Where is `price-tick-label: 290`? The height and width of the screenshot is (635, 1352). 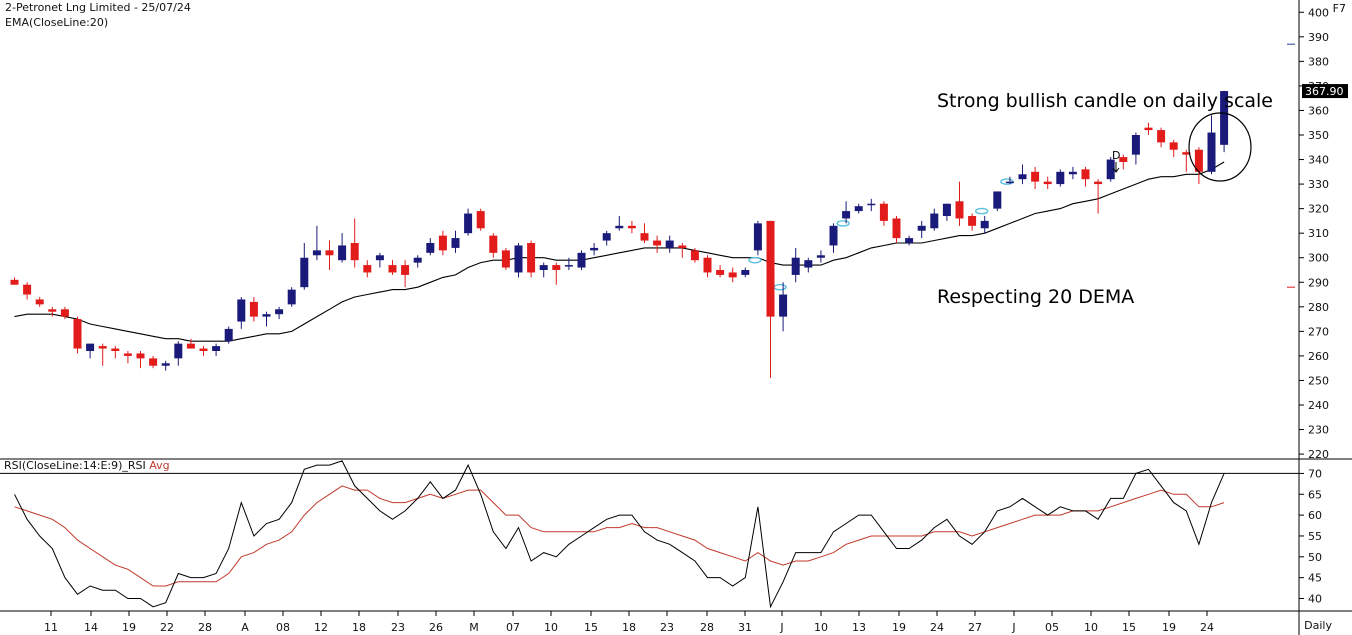
price-tick-label: 290 is located at coordinates (1318, 282).